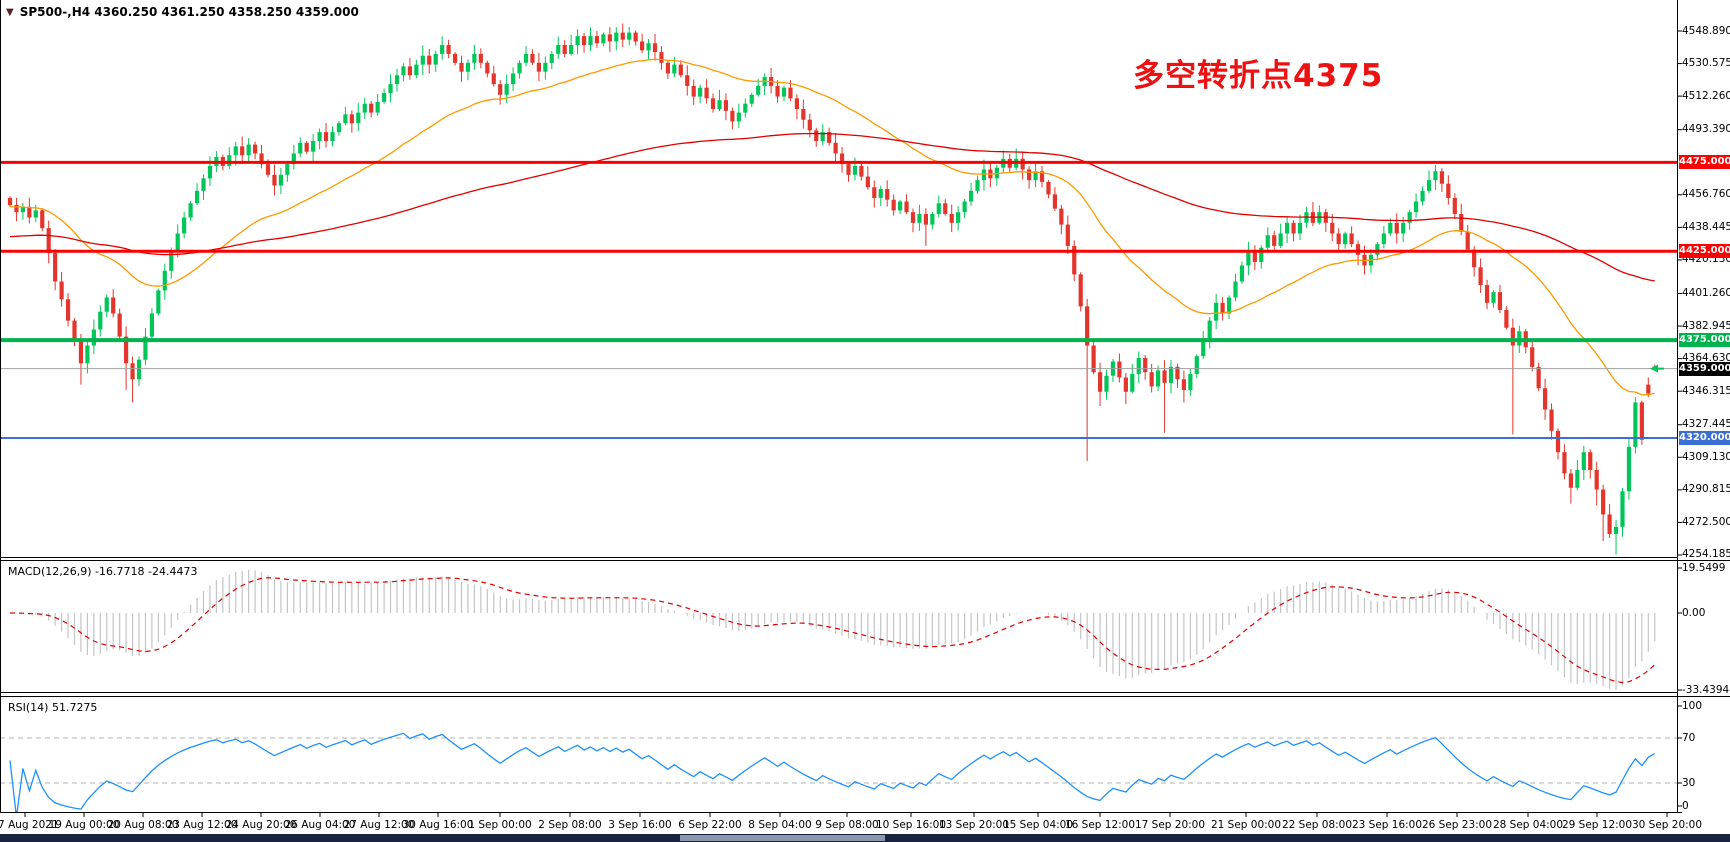  What do you see at coordinates (1704, 437) in the screenshot?
I see `level-price-flag: 4320.000` at bounding box center [1704, 437].